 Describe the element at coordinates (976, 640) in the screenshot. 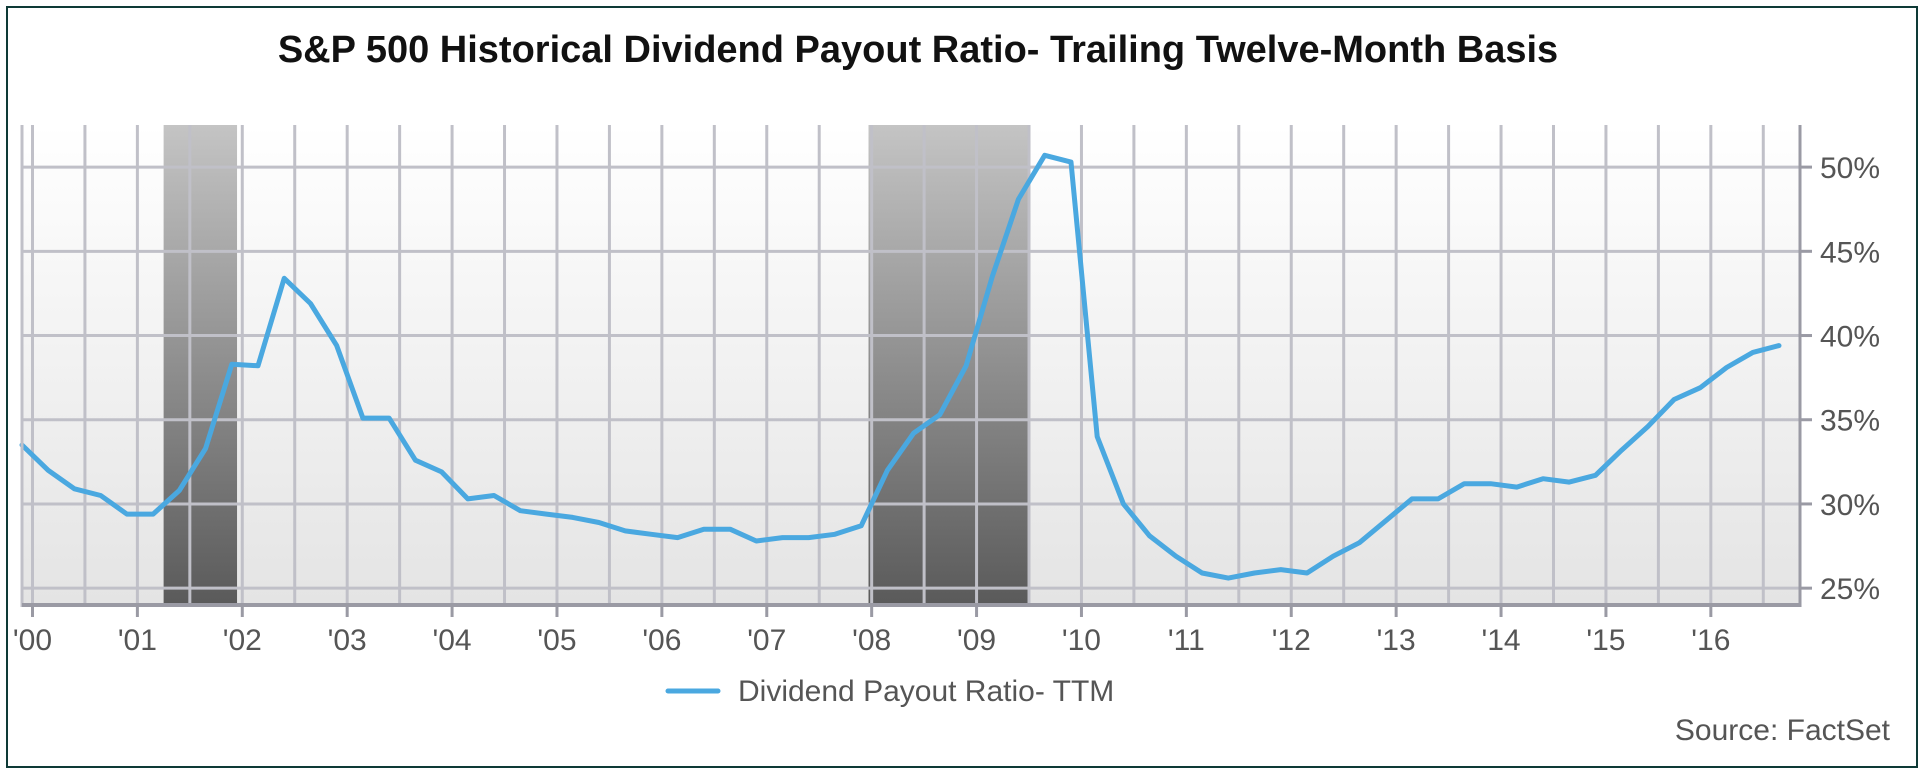

I see `x-tick-label-10: '09` at that location.